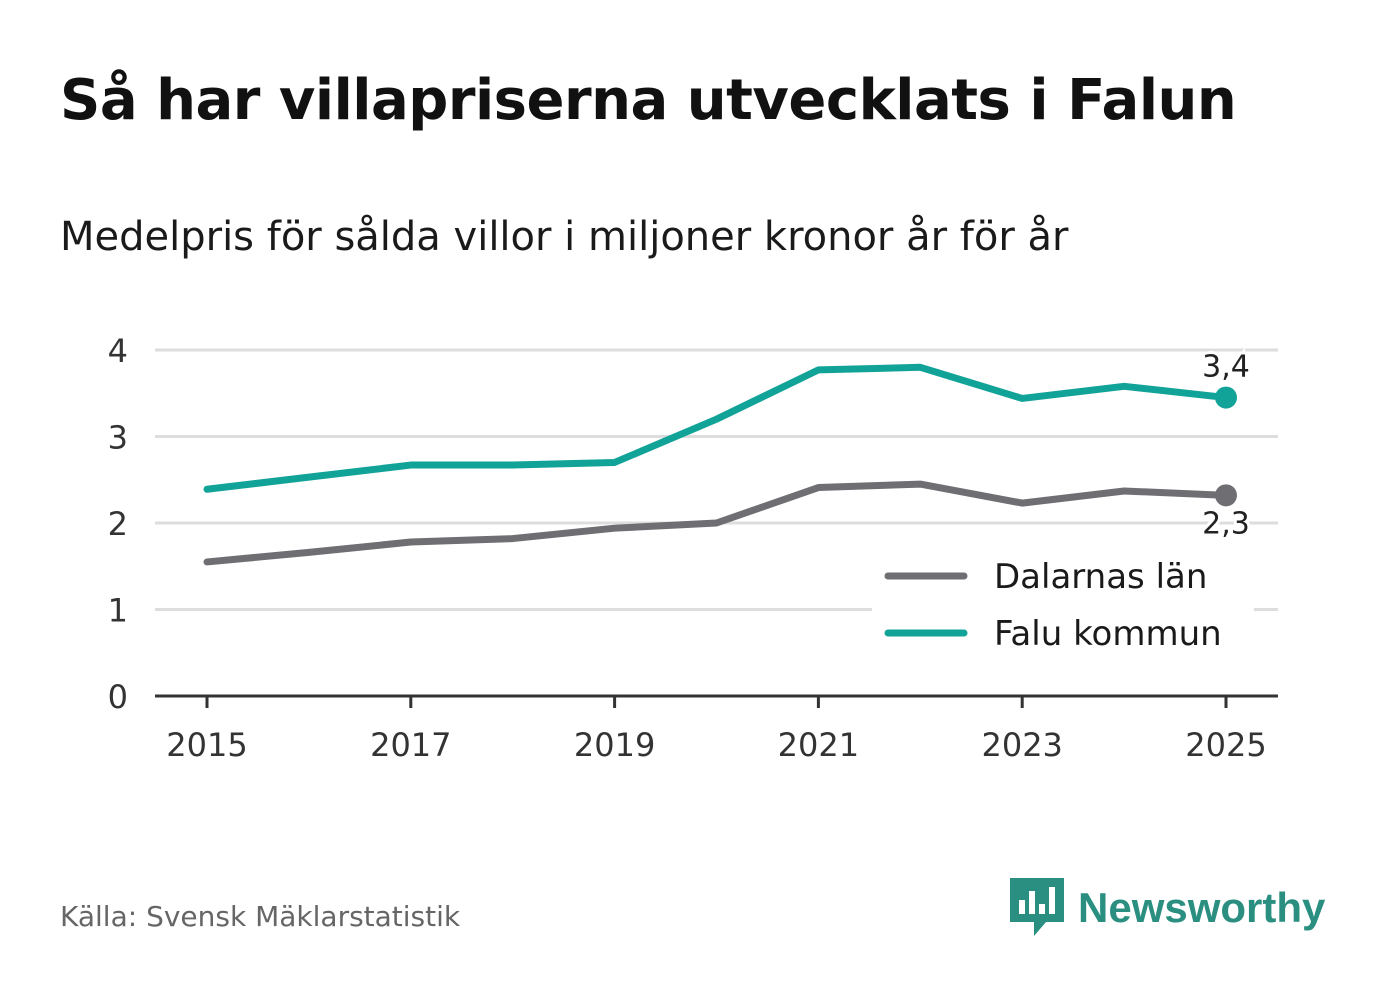  I want to click on y-tick-label: 2, so click(118, 524).